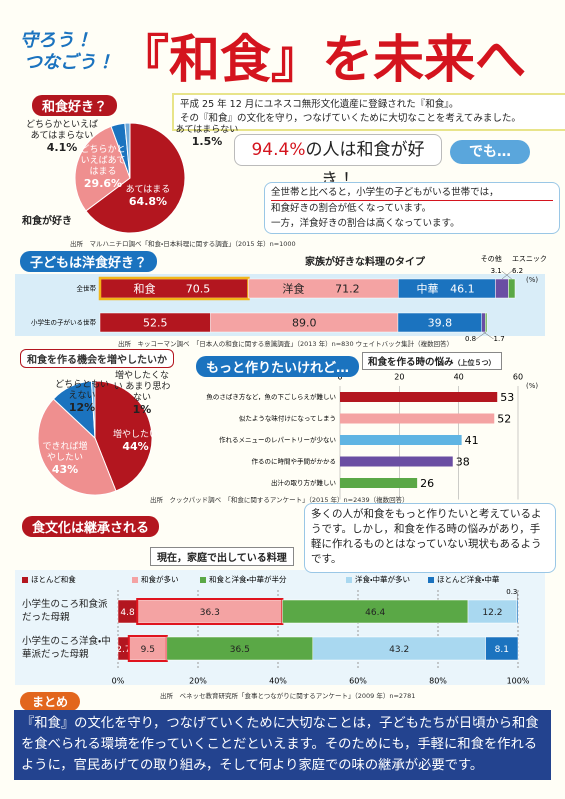 The width and height of the screenshot is (565, 799). Describe the element at coordinates (518, 377) in the screenshot. I see `x-tick-label: 60` at that location.